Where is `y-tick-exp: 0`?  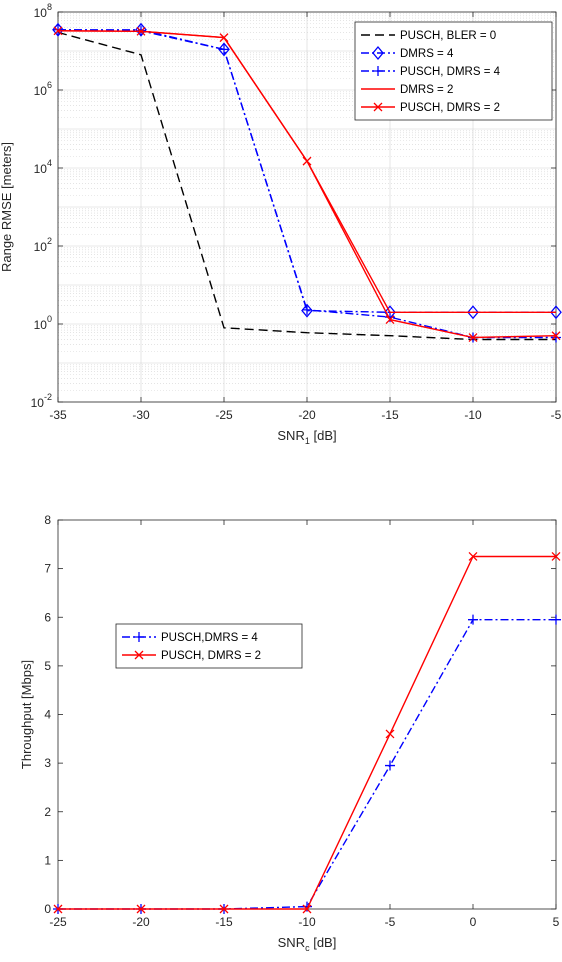 y-tick-exp: 0 is located at coordinates (49, 319).